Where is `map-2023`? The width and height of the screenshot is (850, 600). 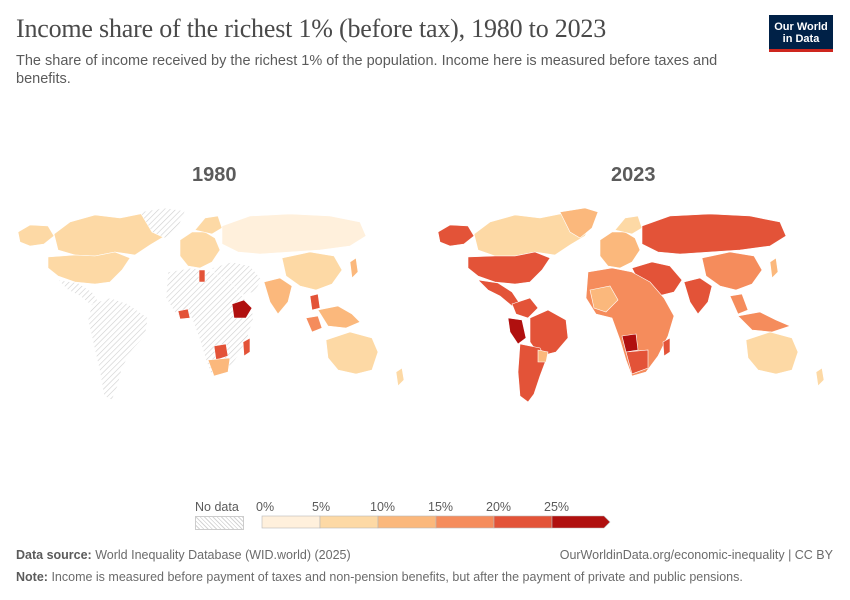 map-2023 is located at coordinates (631, 305).